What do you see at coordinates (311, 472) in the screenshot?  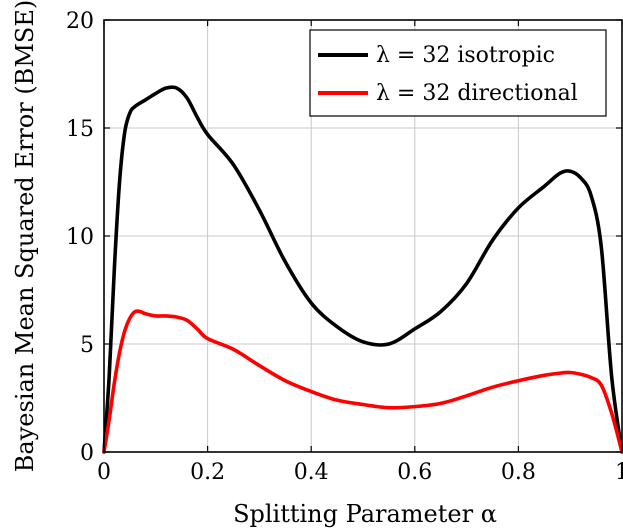 I see `x-tick-label: 0.4` at bounding box center [311, 472].